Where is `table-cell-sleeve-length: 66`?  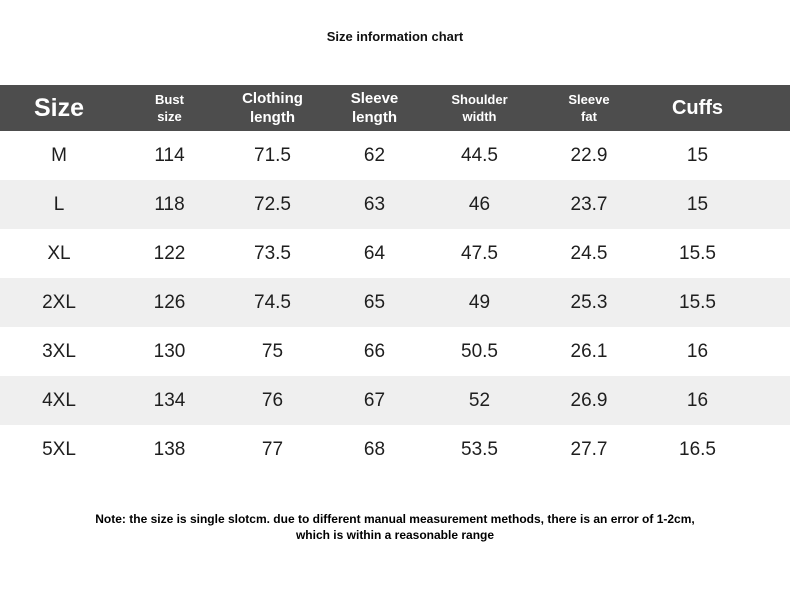
table-cell-sleeve-length: 66 is located at coordinates (374, 351).